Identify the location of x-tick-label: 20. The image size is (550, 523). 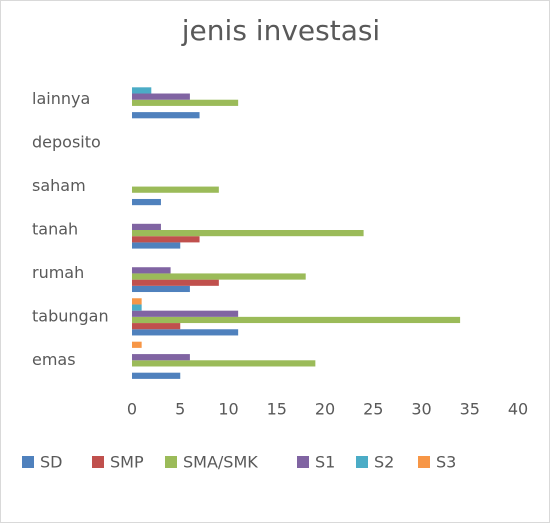
(325, 409).